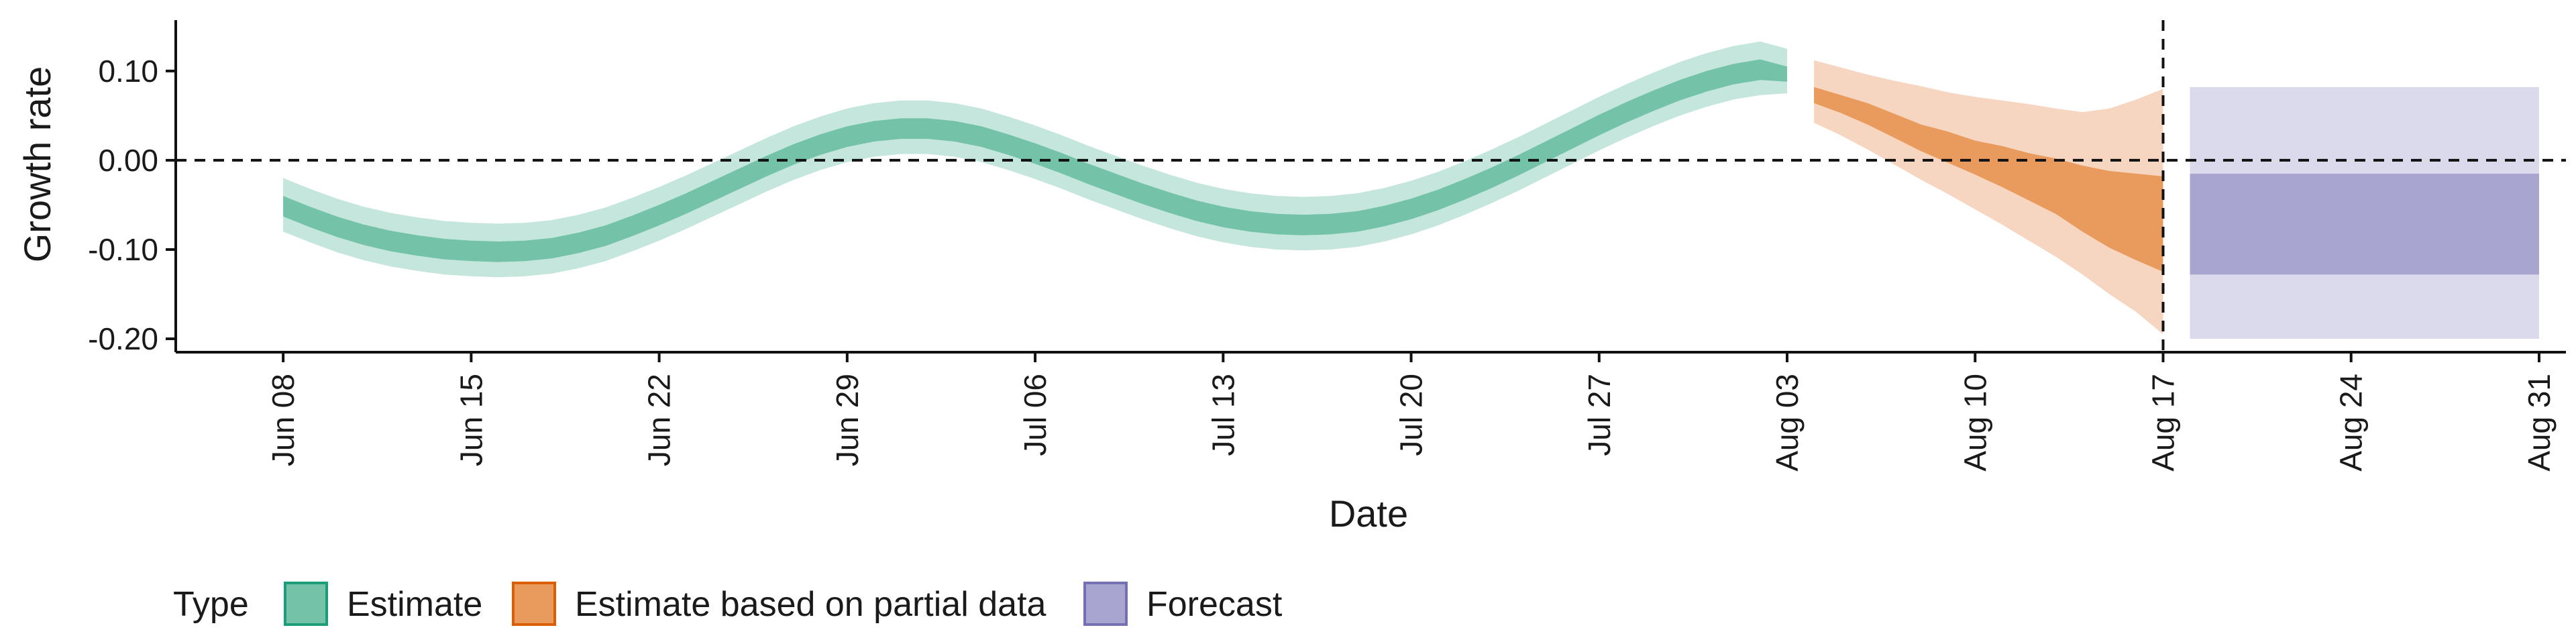  I want to click on x-tick-label: Jul 06, so click(1035, 415).